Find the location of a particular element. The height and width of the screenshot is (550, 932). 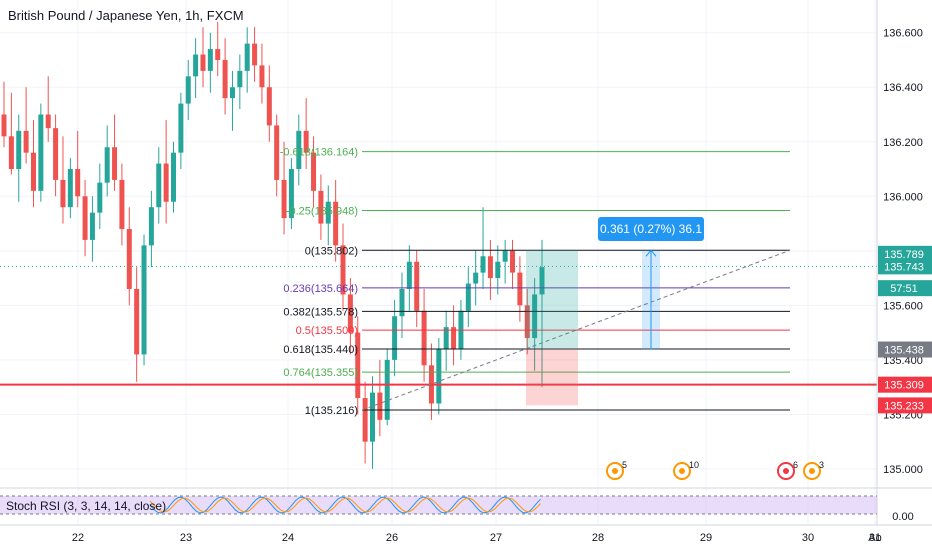

y-tick-label: 136.000 is located at coordinates (903, 197).